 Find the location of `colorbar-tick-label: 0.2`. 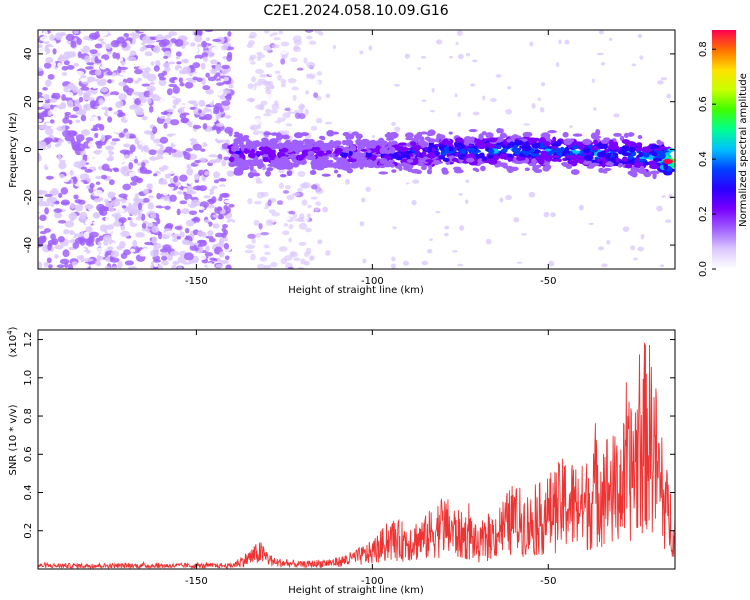

colorbar-tick-label: 0.2 is located at coordinates (703, 214).